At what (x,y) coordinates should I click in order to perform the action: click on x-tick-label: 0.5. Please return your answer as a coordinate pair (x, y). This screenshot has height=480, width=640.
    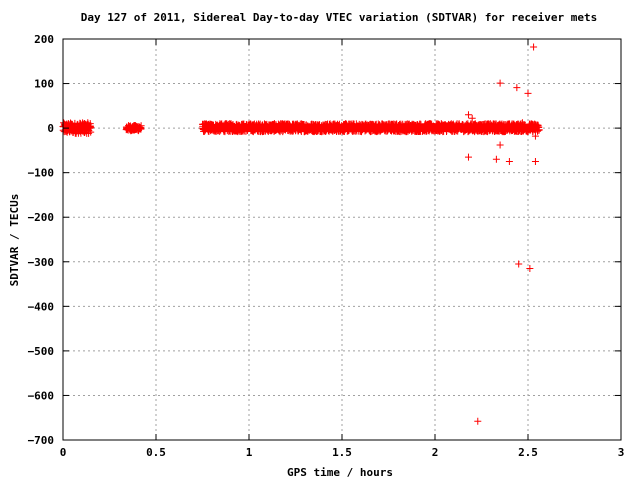
    Looking at the image, I should click on (156, 452).